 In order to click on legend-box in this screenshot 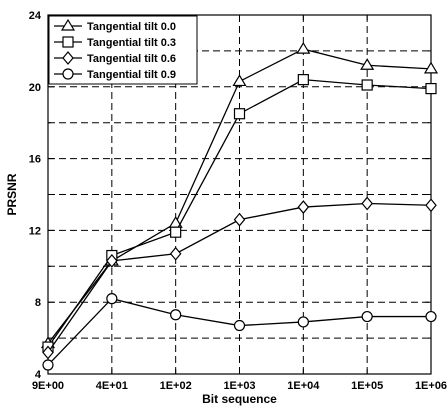, I will do `click(123, 50)`.